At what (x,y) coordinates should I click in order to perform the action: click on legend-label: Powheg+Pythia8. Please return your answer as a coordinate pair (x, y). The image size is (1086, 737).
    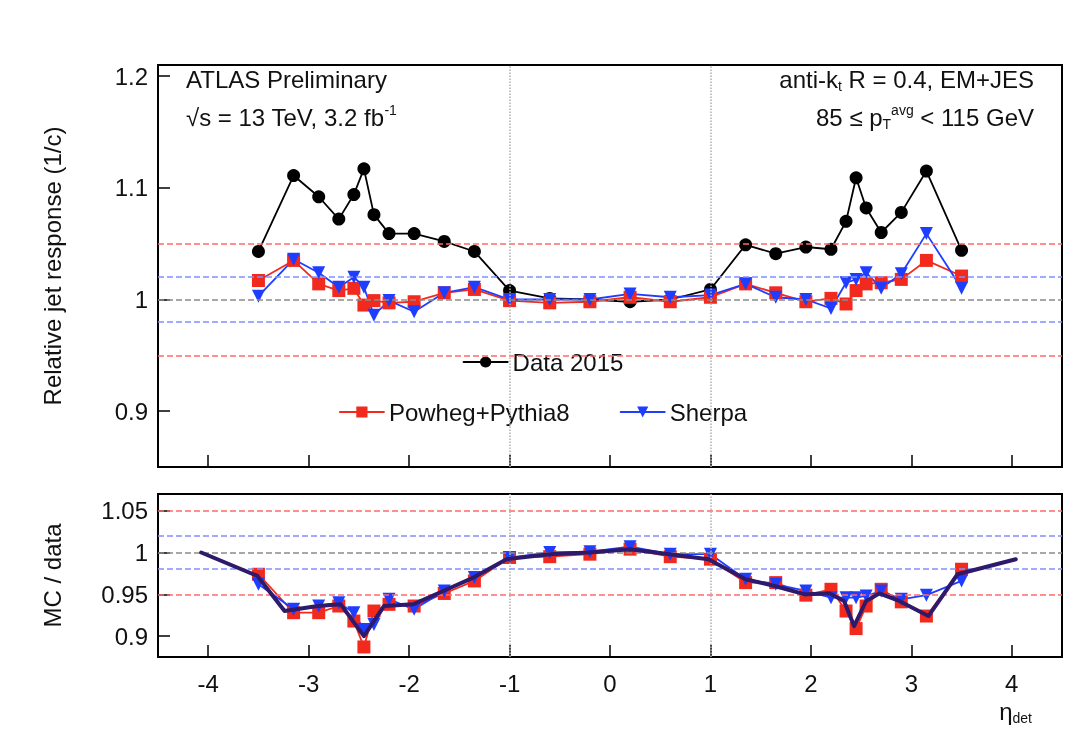
    Looking at the image, I should click on (479, 412).